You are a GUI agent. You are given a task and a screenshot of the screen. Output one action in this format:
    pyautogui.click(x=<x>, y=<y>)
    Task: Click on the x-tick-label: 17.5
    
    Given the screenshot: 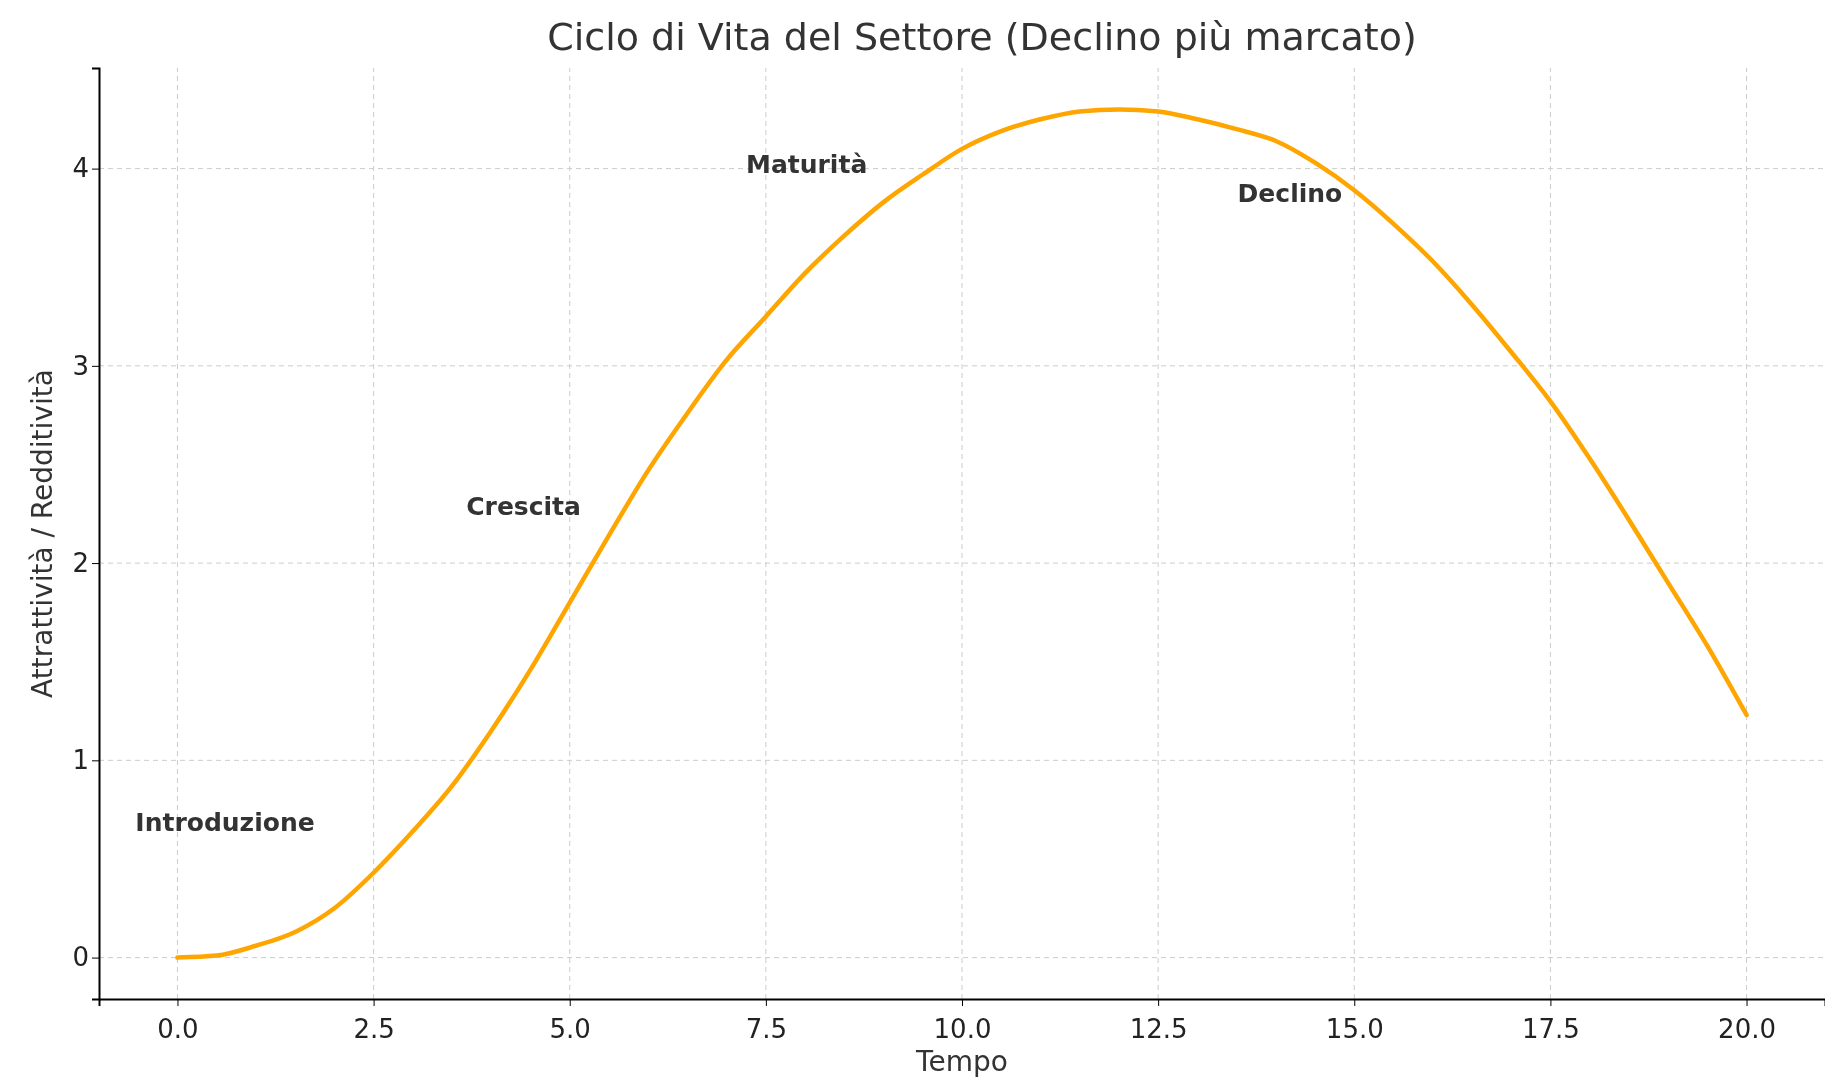 What is the action you would take?
    pyautogui.click(x=1550, y=1028)
    